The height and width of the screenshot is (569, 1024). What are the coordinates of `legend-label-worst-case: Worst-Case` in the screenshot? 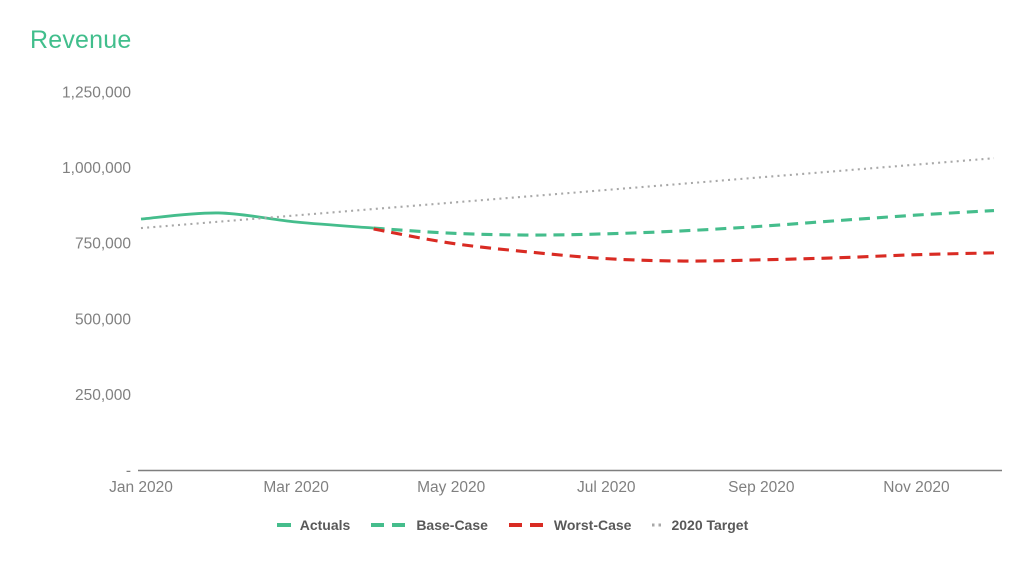 It's located at (592, 525).